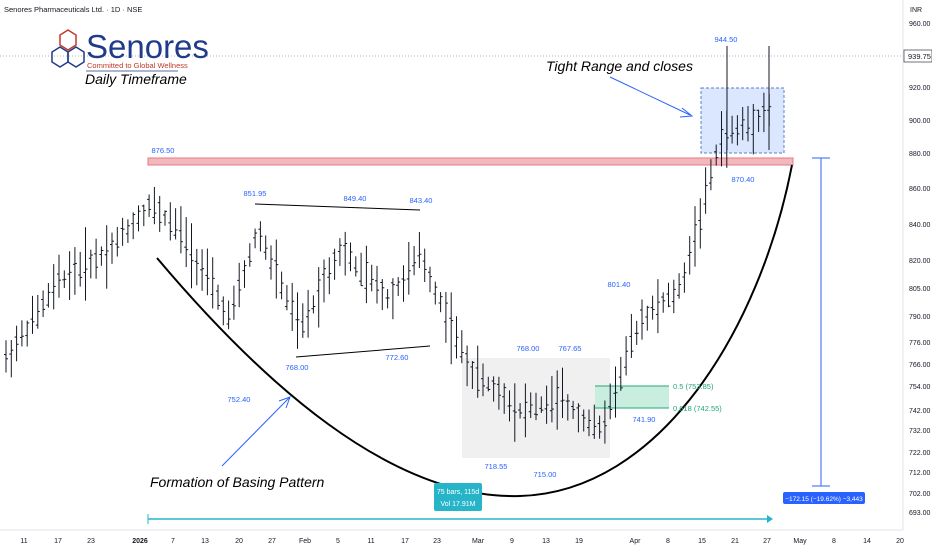 Image resolution: width=932 pixels, height=550 pixels. What do you see at coordinates (619, 284) in the screenshot?
I see `price-point-11: 801.40` at bounding box center [619, 284].